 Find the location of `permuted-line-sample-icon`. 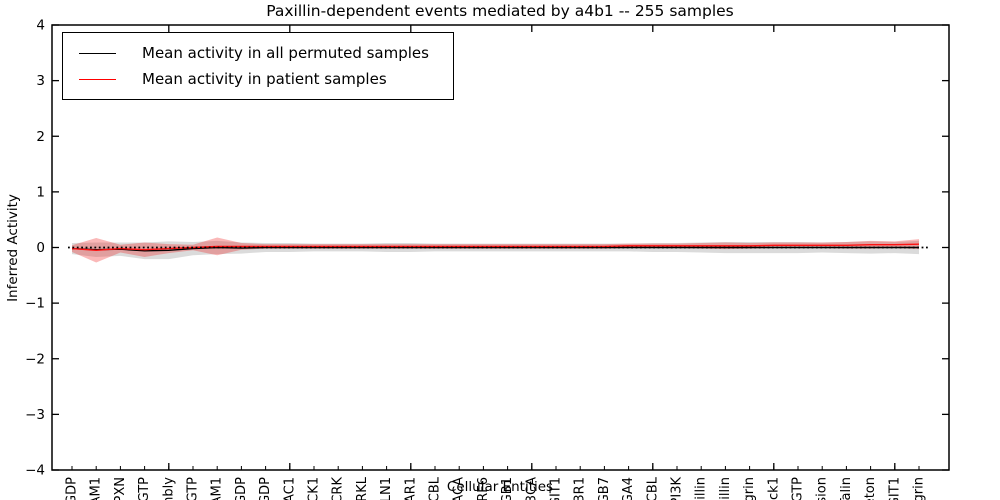

permuted-line-sample-icon is located at coordinates (97, 53).